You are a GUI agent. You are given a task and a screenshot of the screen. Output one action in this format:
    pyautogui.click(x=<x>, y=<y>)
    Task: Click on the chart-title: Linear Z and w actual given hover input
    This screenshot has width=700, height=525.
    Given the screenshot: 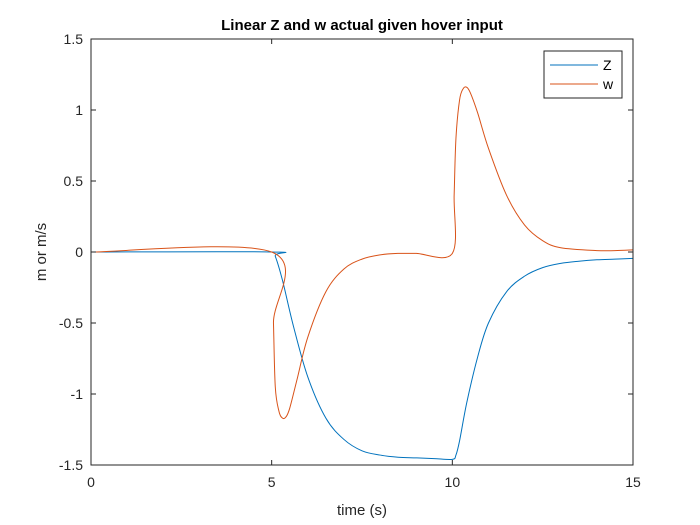 What is the action you would take?
    pyautogui.click(x=362, y=25)
    